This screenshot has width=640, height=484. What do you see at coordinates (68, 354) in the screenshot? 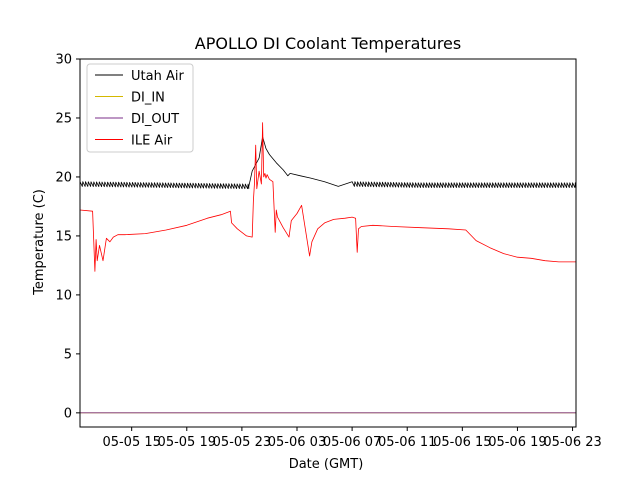
I see `y-tick-label: 5` at bounding box center [68, 354].